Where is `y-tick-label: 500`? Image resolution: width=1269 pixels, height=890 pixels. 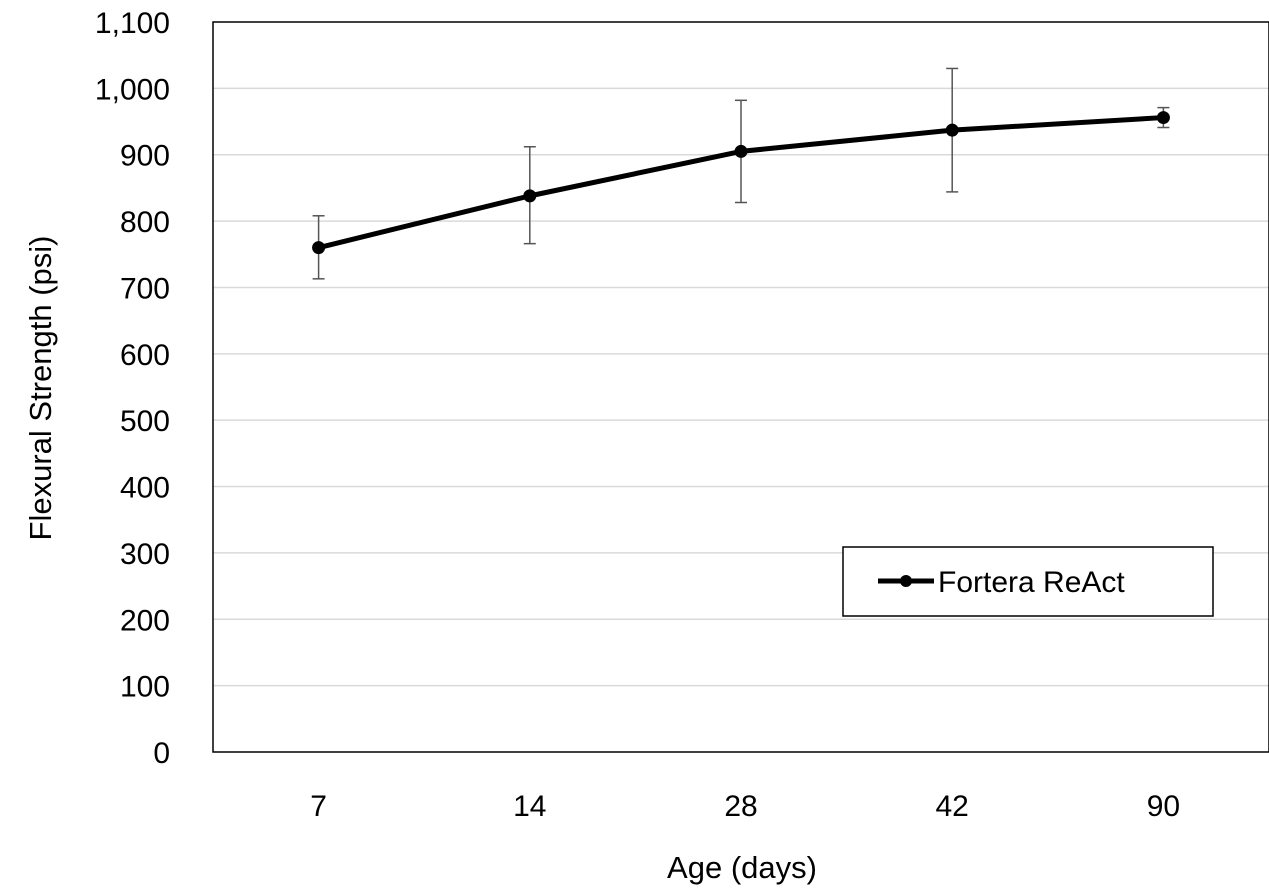
y-tick-label: 500 is located at coordinates (145, 421).